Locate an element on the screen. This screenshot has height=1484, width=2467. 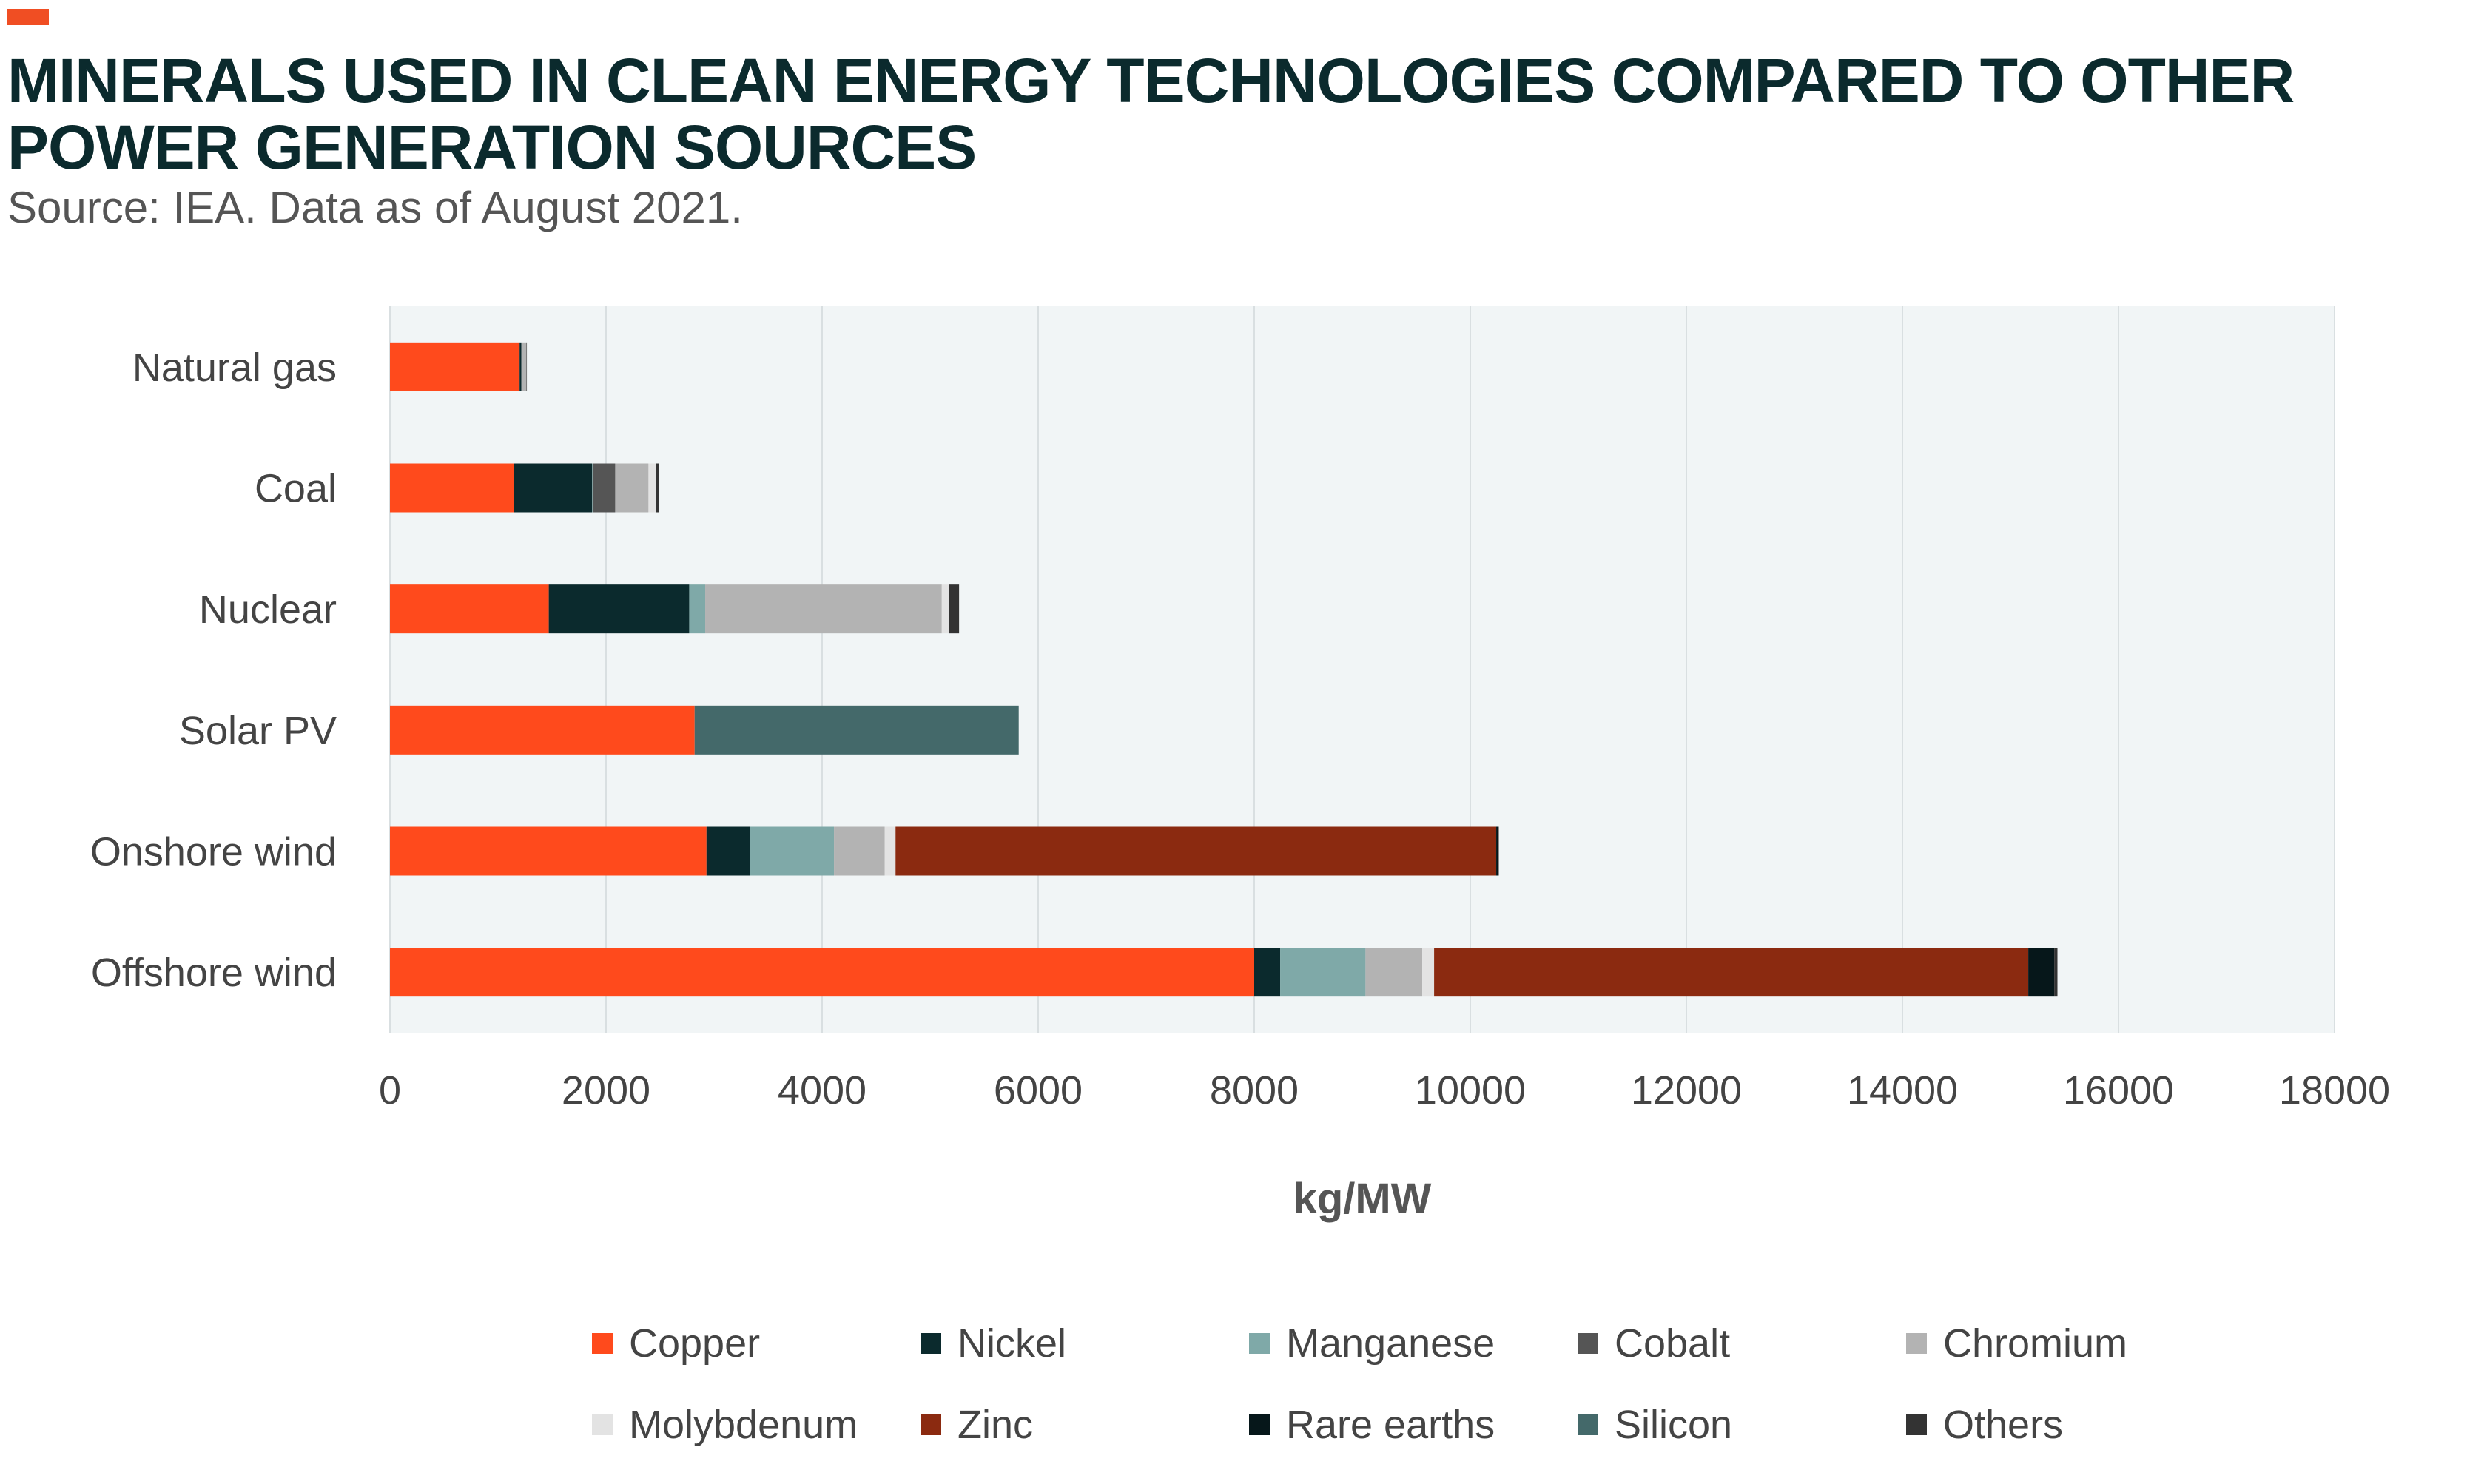
y-category-label: Offshore wind is located at coordinates (214, 973).